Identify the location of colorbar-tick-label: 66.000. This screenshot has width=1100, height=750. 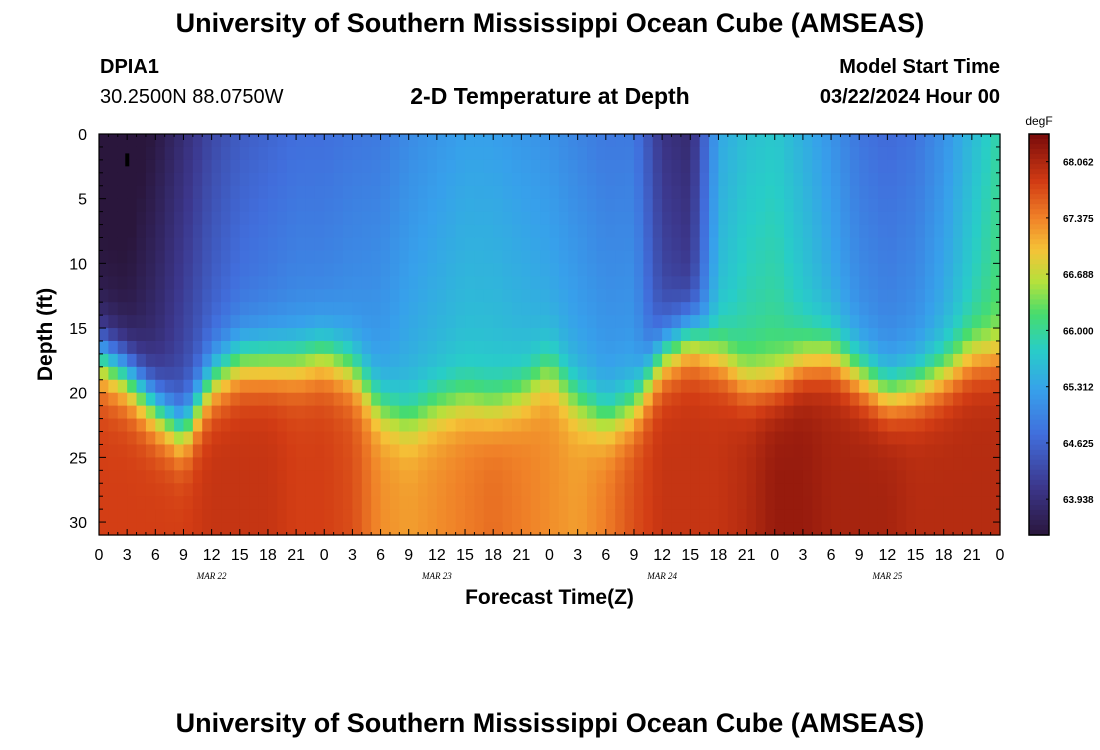
(1078, 331).